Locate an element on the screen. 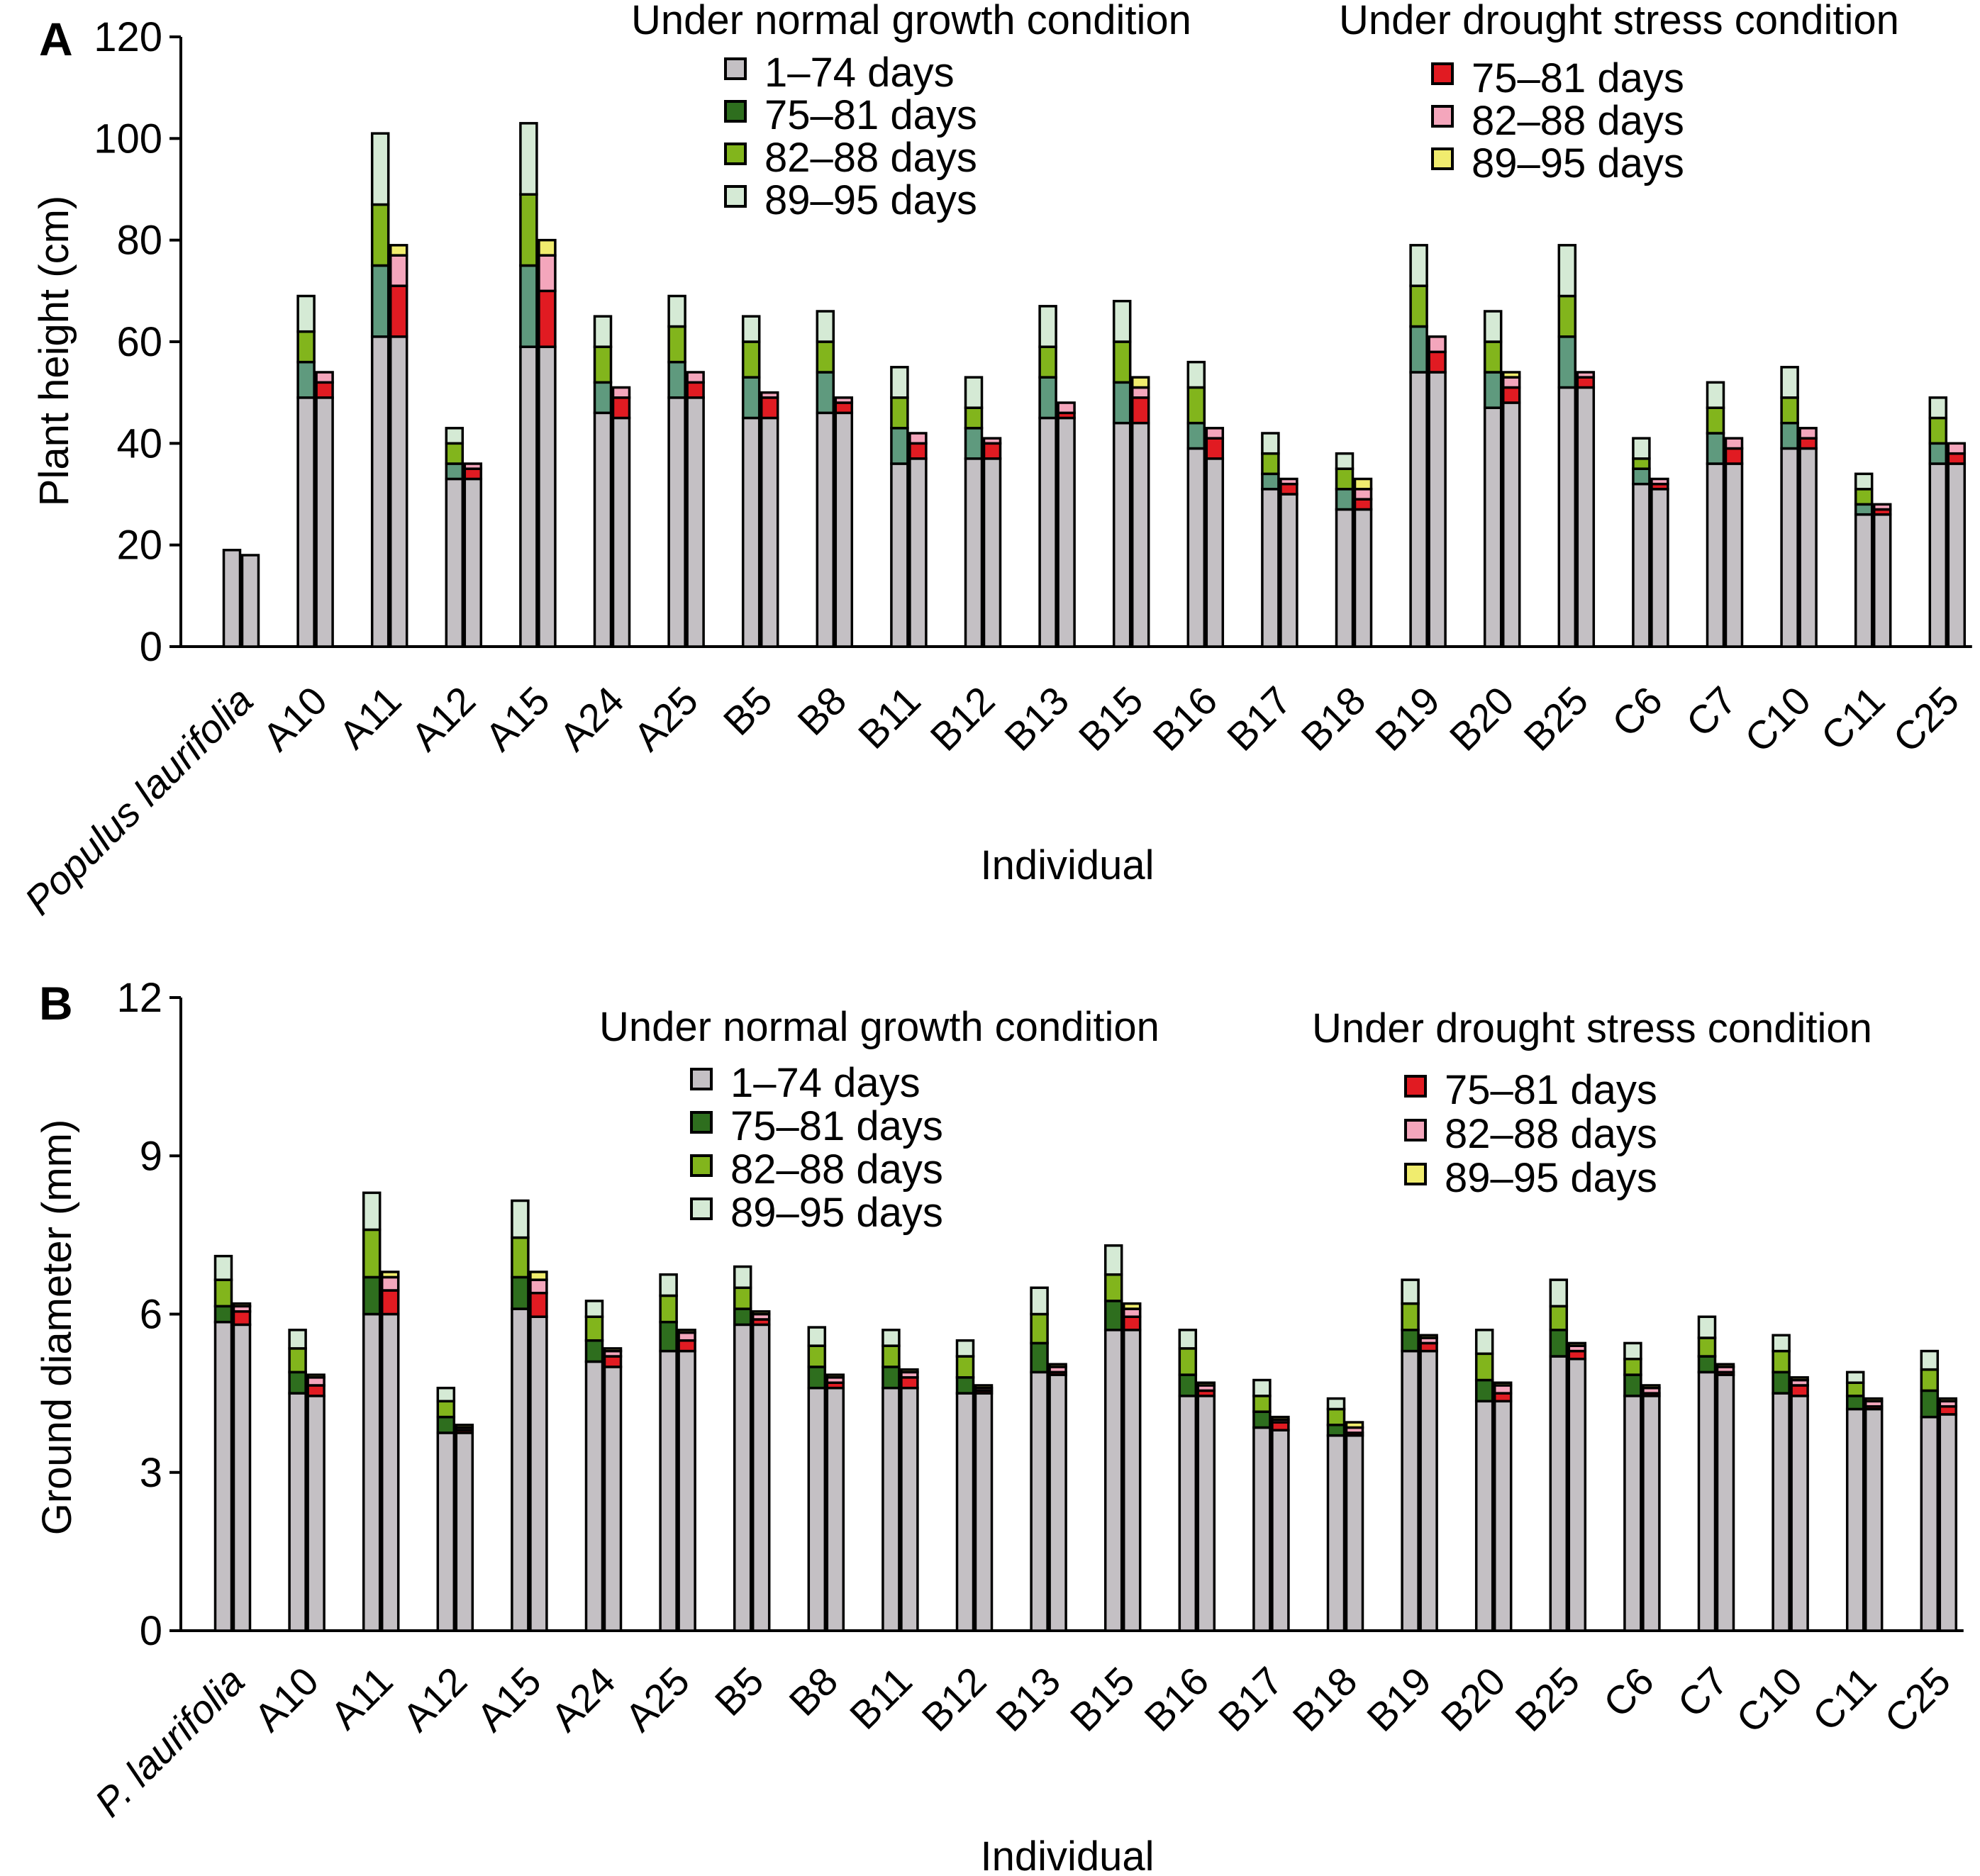 The width and height of the screenshot is (1980, 1876). x-tick-label: C10 is located at coordinates (1769, 1699).